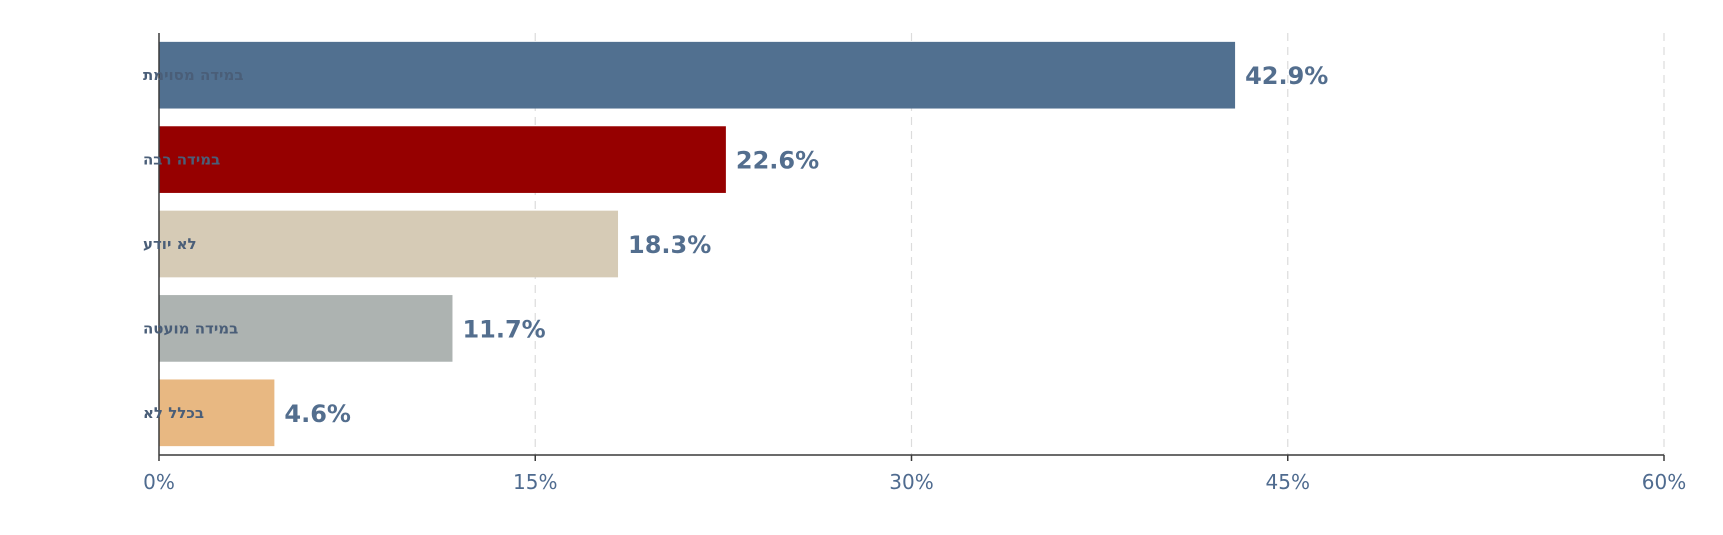 The width and height of the screenshot is (1723, 535). What do you see at coordinates (503, 329) in the screenshot?
I see `value-label-3: 11.7%` at bounding box center [503, 329].